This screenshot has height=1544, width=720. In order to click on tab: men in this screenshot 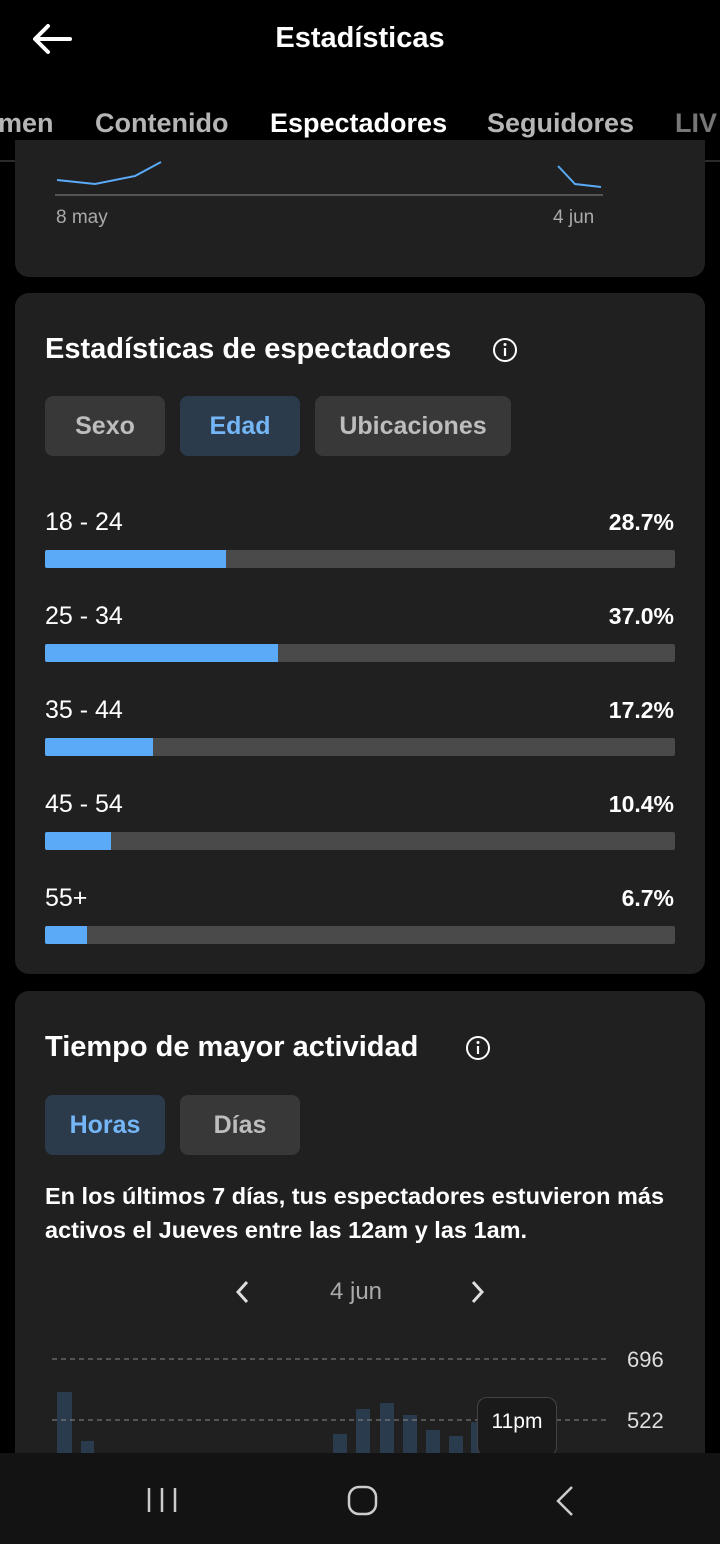, I will do `click(27, 123)`.